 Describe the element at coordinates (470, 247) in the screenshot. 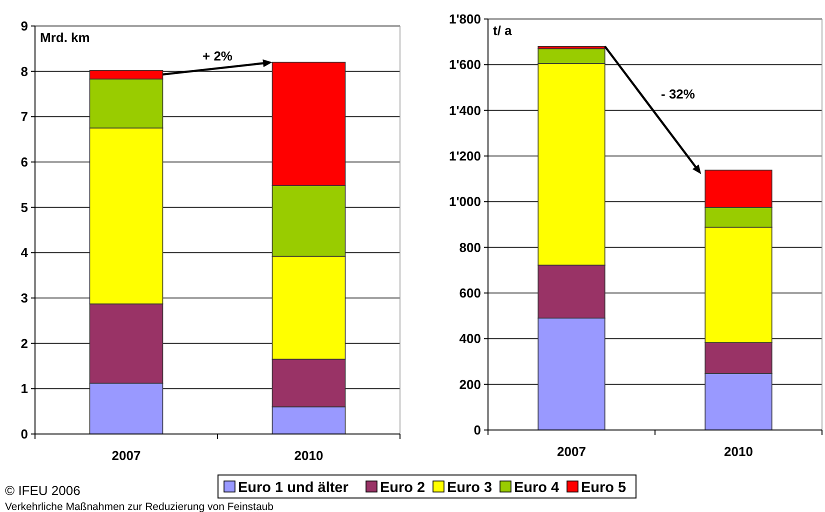

I see `y-tick-label: 800` at that location.